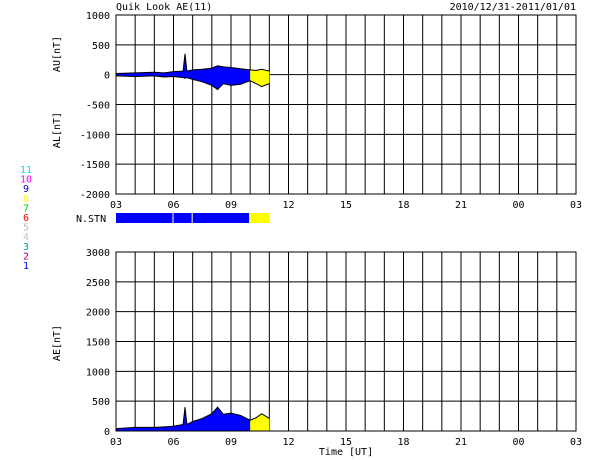 Image resolution: width=590 pixels, height=460 pixels. What do you see at coordinates (173, 442) in the screenshot?
I see `ae-x-tick-label: 06` at bounding box center [173, 442].